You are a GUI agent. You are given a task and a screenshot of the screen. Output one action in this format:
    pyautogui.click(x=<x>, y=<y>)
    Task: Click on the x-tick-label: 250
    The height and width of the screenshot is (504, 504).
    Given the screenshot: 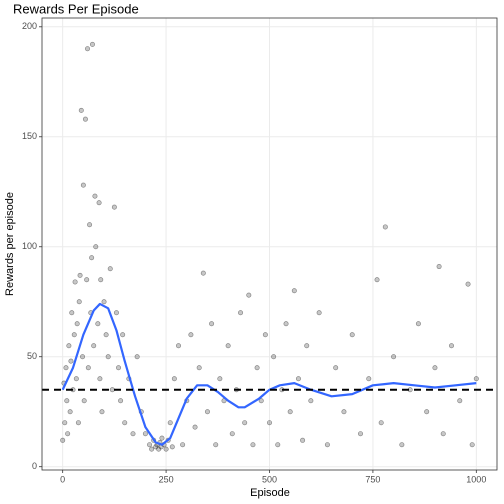 What is the action you would take?
    pyautogui.click(x=166, y=479)
    